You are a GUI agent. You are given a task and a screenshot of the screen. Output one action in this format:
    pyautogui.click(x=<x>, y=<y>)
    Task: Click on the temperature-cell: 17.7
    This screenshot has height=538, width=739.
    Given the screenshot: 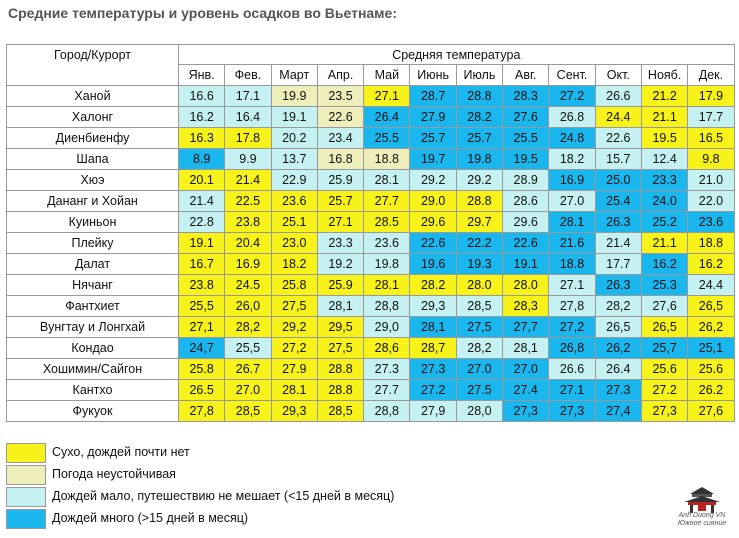 What is the action you would take?
    pyautogui.click(x=618, y=264)
    